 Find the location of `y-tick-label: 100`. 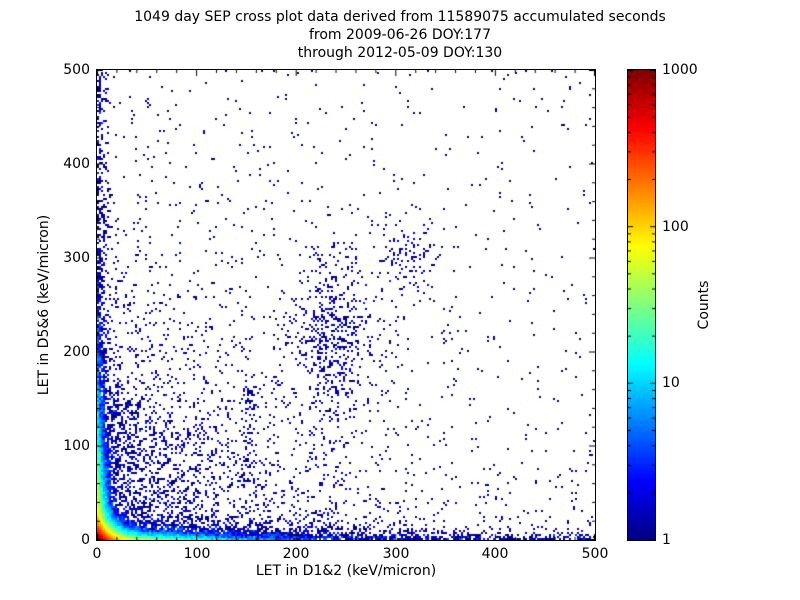

y-tick-label: 100 is located at coordinates (76, 446).